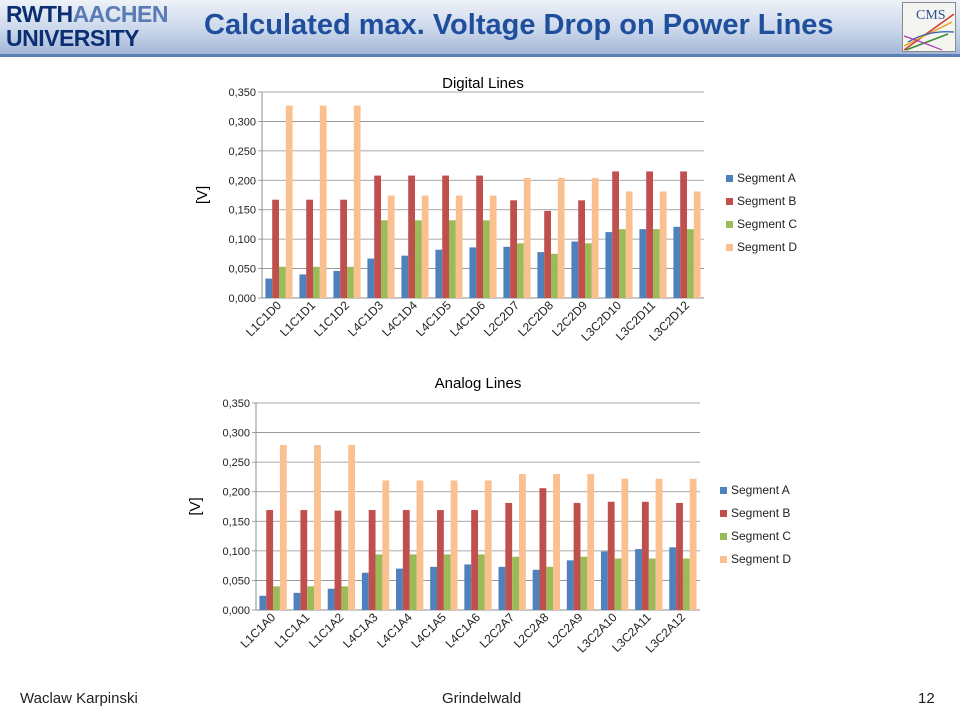 This screenshot has width=960, height=720. Describe the element at coordinates (767, 224) in the screenshot. I see `digital-legend-label: Segment C` at that location.